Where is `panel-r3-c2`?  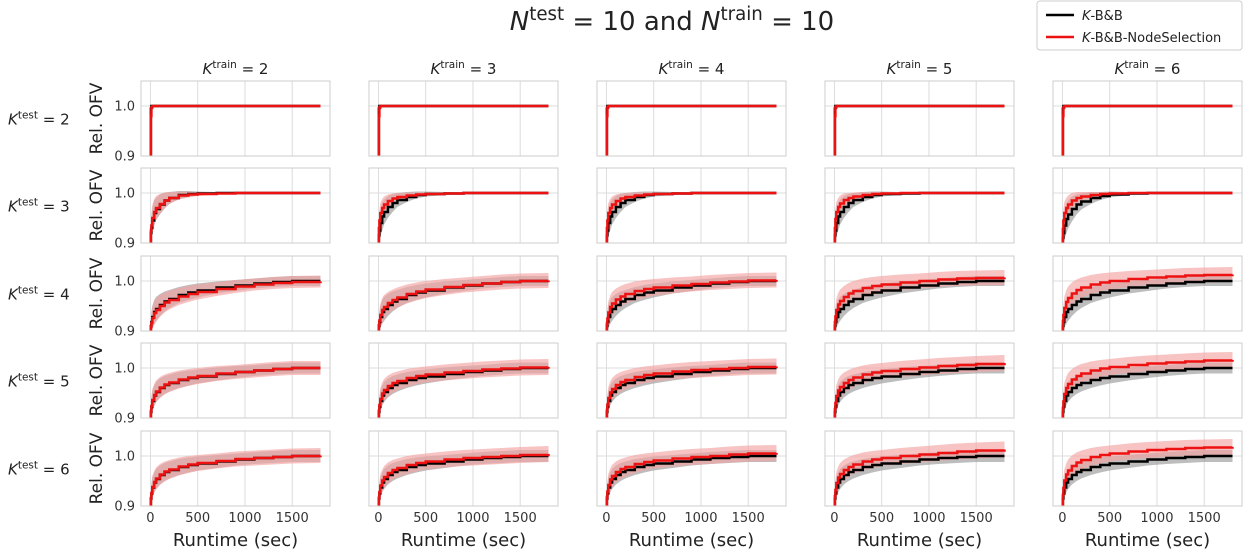 panel-r3-c2 is located at coordinates (691, 380).